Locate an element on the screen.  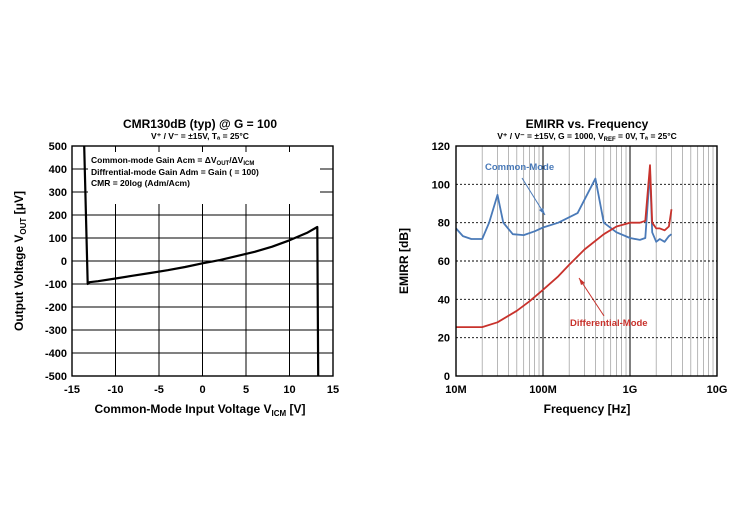
cmr-y-tick-label: 500 is located at coordinates (58, 147).